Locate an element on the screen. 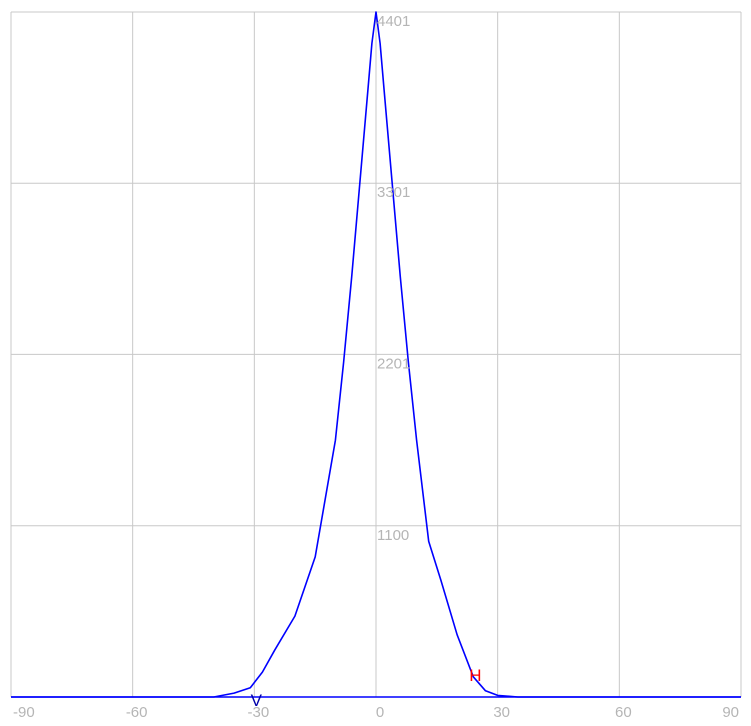 This screenshot has height=726, width=751. y-tick-label-3: 4401 is located at coordinates (393, 21).